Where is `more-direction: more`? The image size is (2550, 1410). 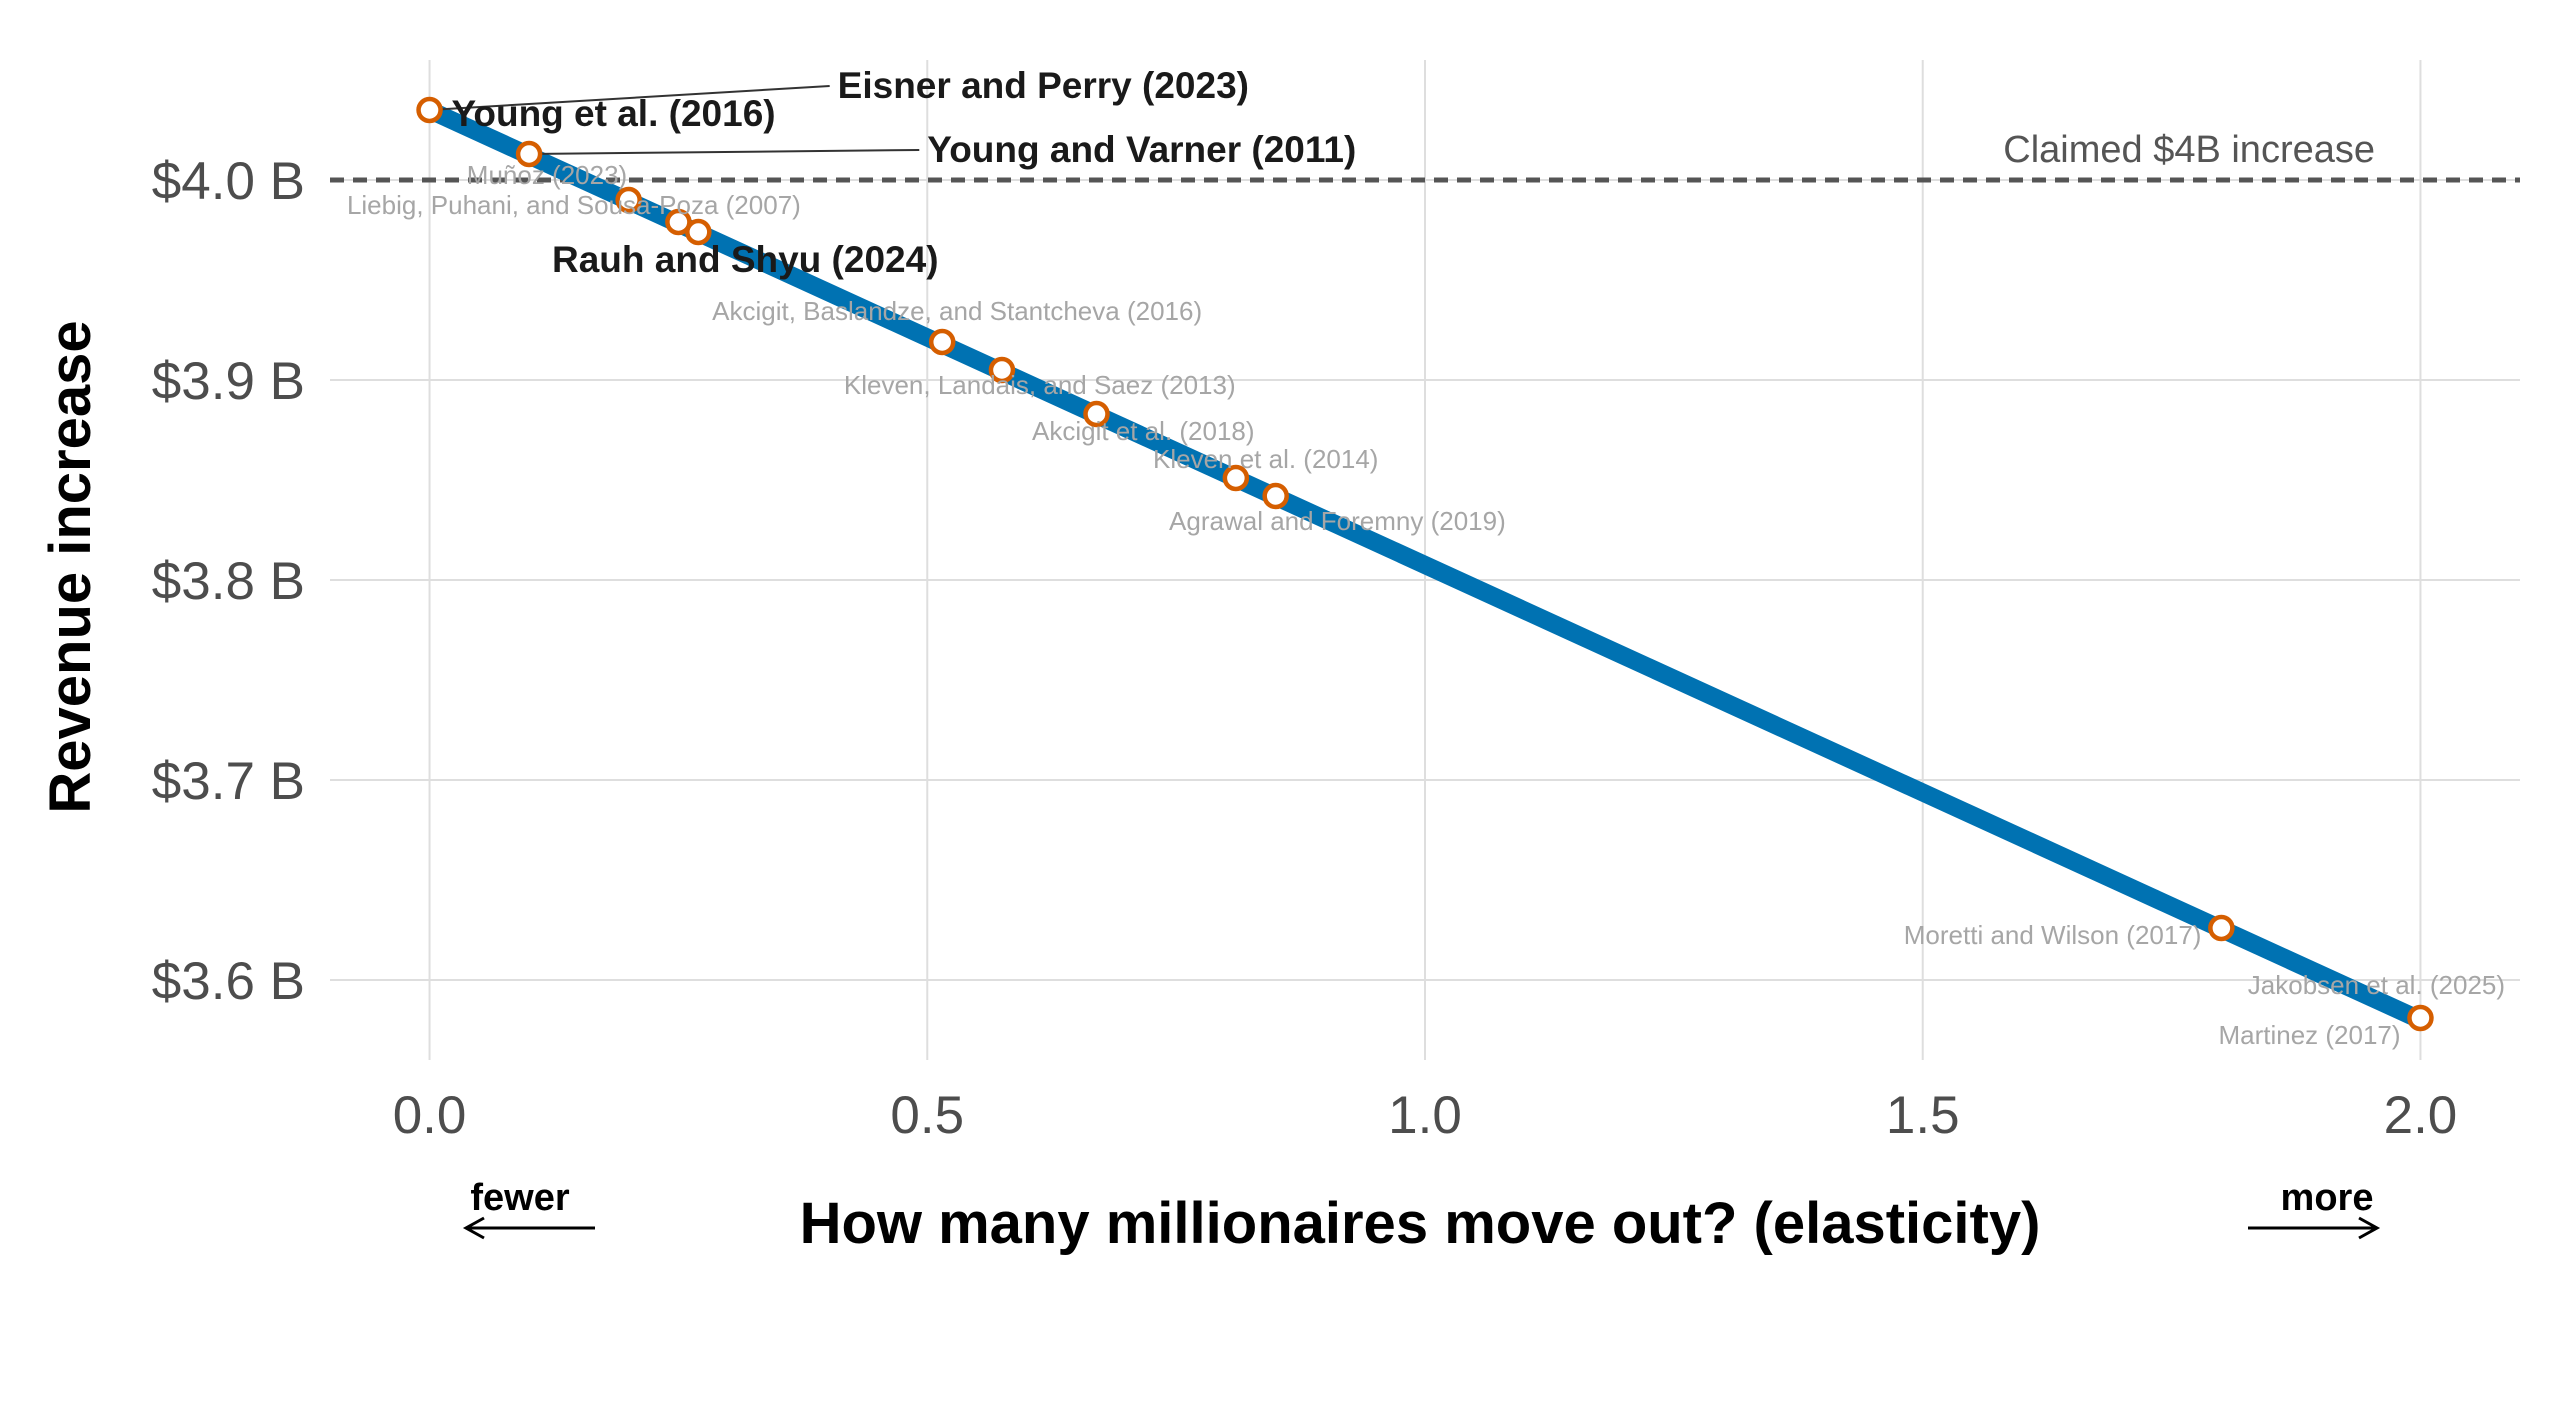
more-direction: more is located at coordinates (2314, 1208).